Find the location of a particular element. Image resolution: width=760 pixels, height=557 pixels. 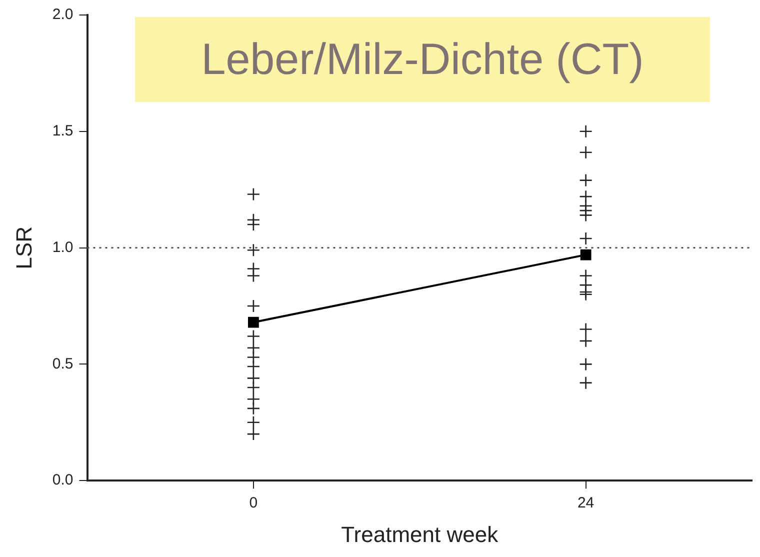

y-axis-title: LSR is located at coordinates (23, 248).